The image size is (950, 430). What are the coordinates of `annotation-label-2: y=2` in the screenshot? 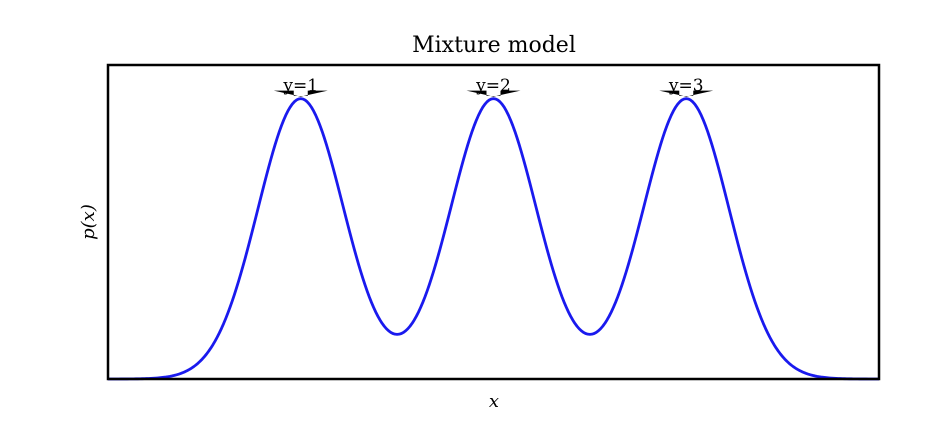 It's located at (493, 86).